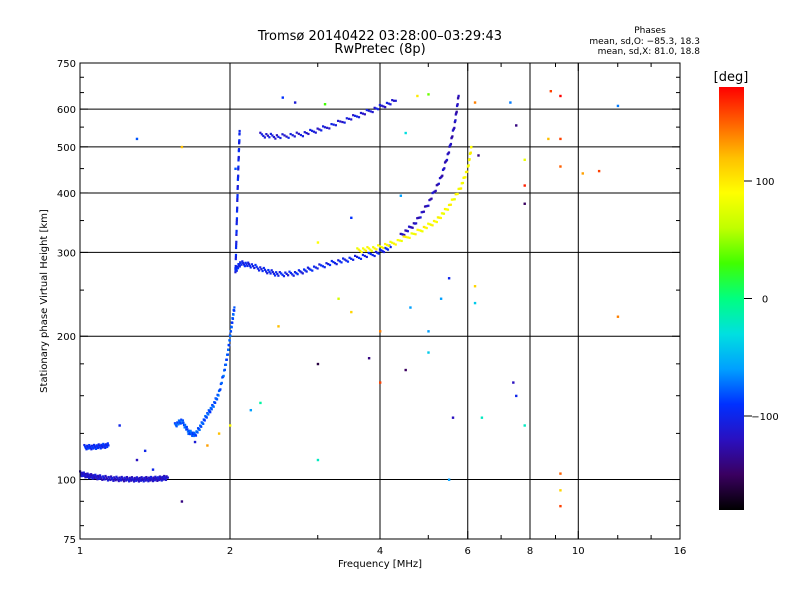 The width and height of the screenshot is (800, 604). I want to click on x-tick-label: 10, so click(578, 551).